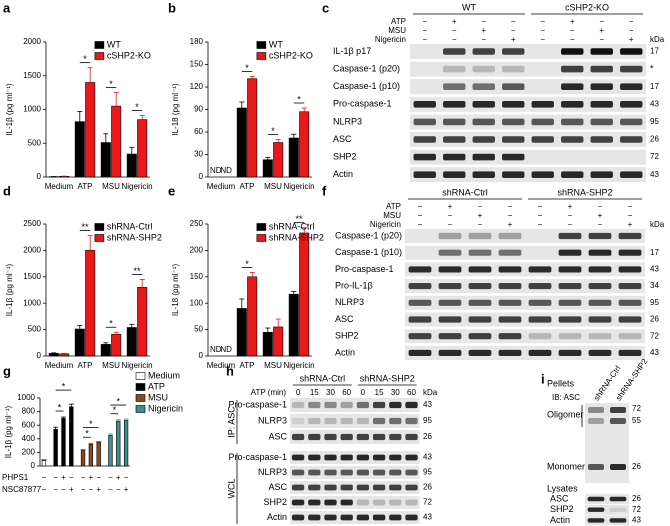 The width and height of the screenshot is (670, 526). I want to click on row-label: Pro-caspase-1, so click(257, 457).